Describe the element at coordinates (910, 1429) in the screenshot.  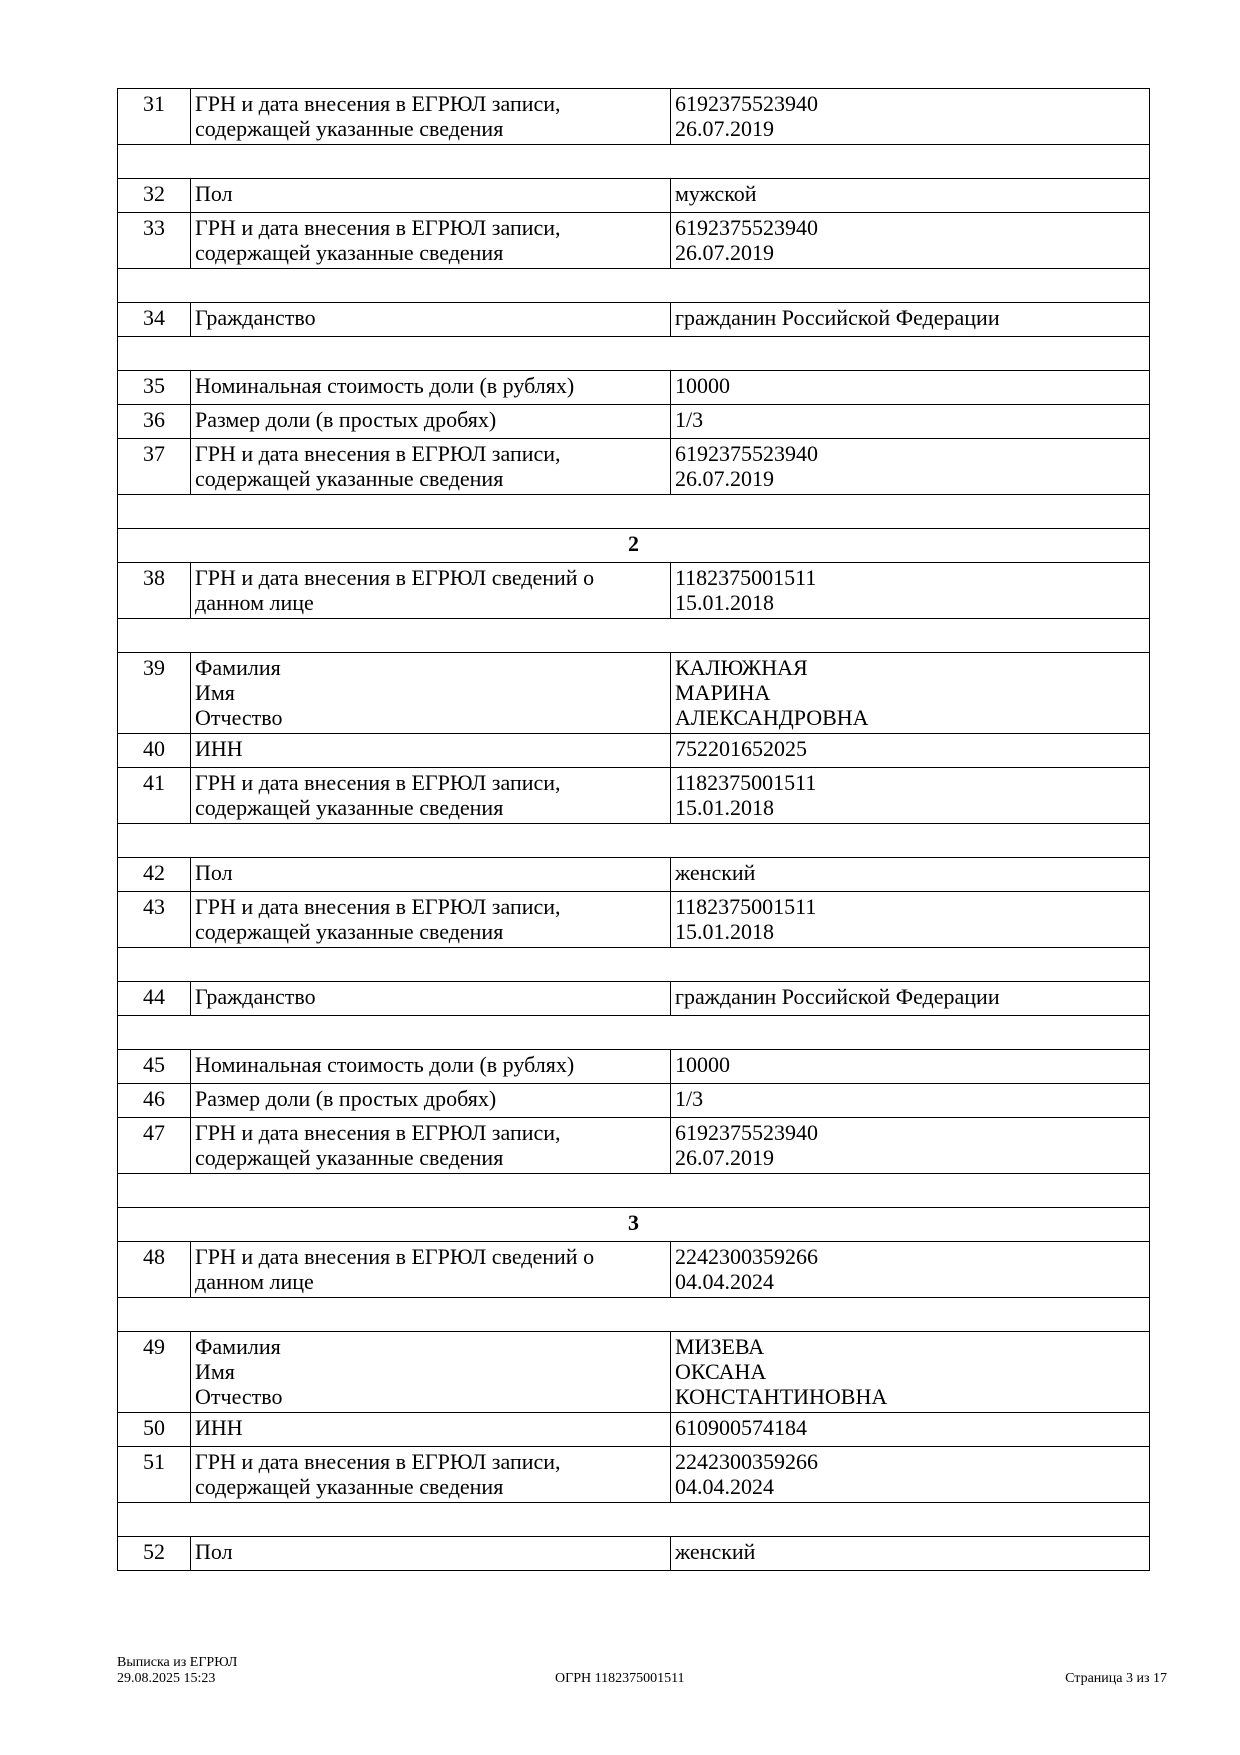
I see `row-value: 610900574184` at that location.